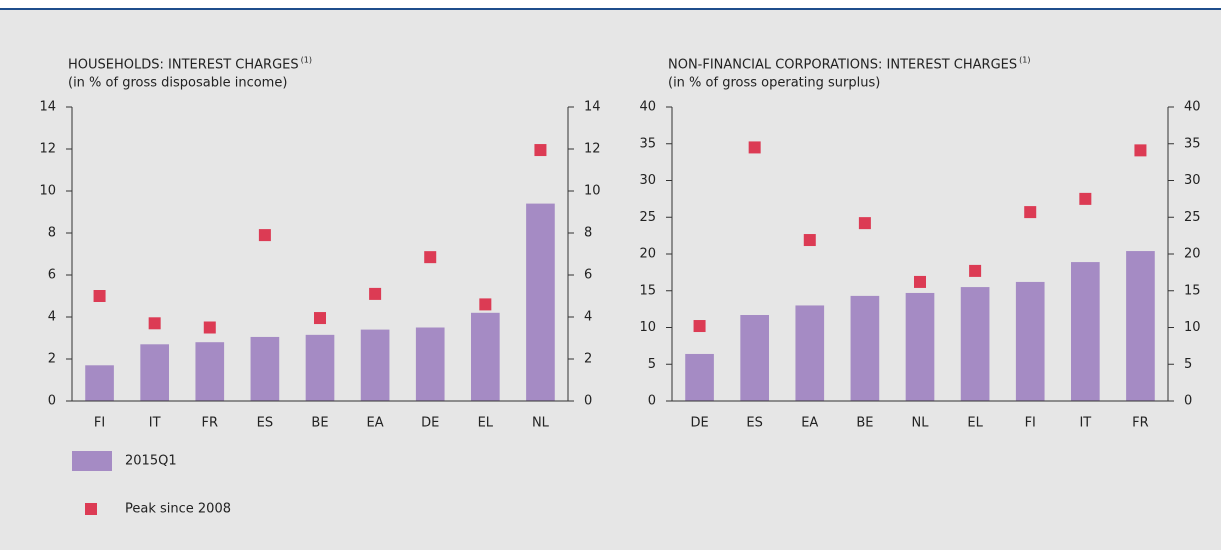  What do you see at coordinates (52, 233) in the screenshot?
I see `y-tick-label: 8` at bounding box center [52, 233].